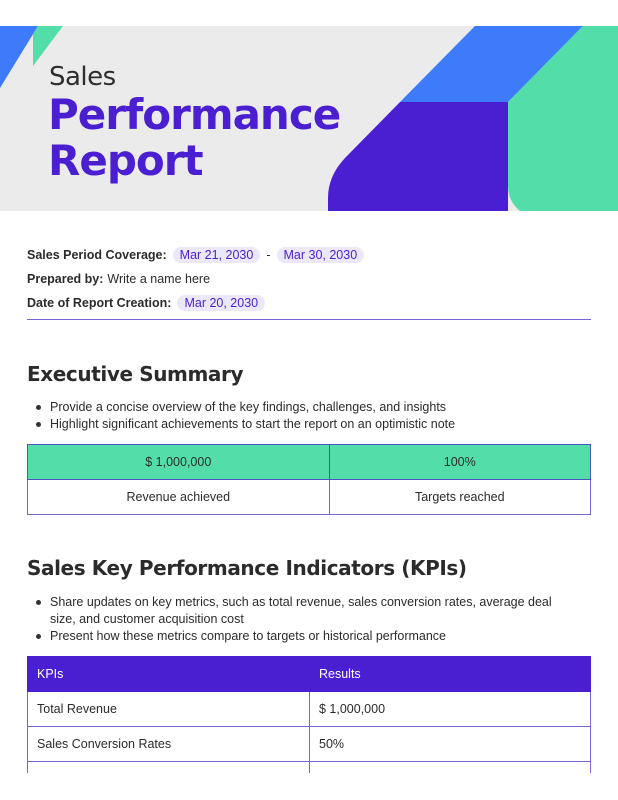 Image resolution: width=618 pixels, height=800 pixels. I want to click on executive-summary-heading: Executive Summary, so click(135, 374).